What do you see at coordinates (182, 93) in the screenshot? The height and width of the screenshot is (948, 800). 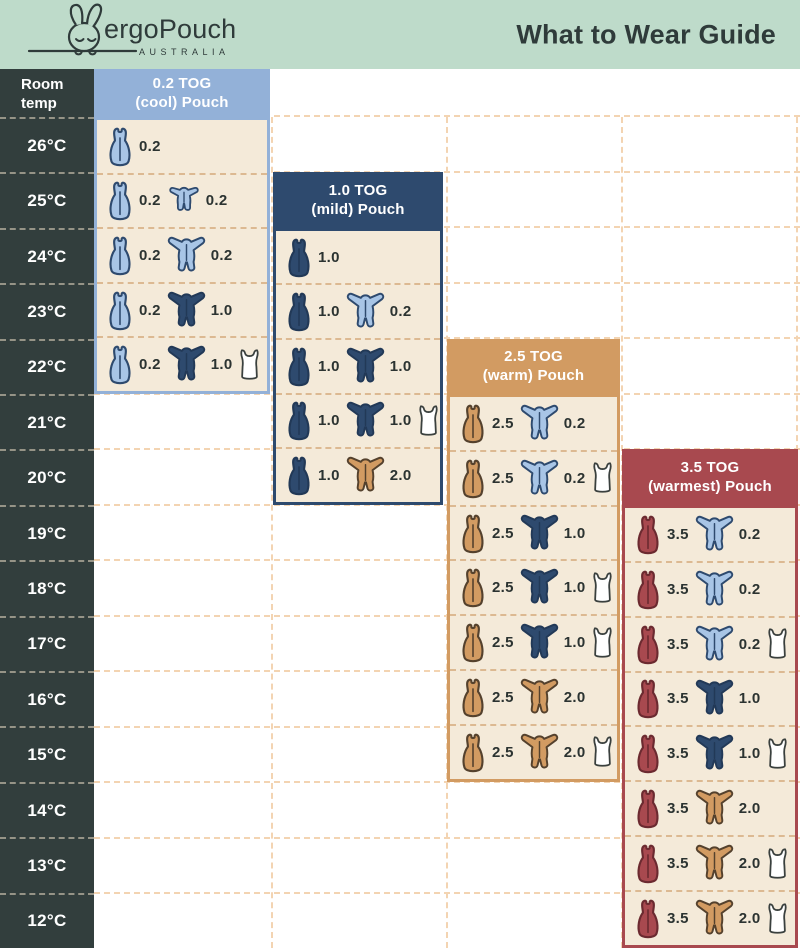 I see `panel-header: 0.2 TOG (cool) Pouch` at bounding box center [182, 93].